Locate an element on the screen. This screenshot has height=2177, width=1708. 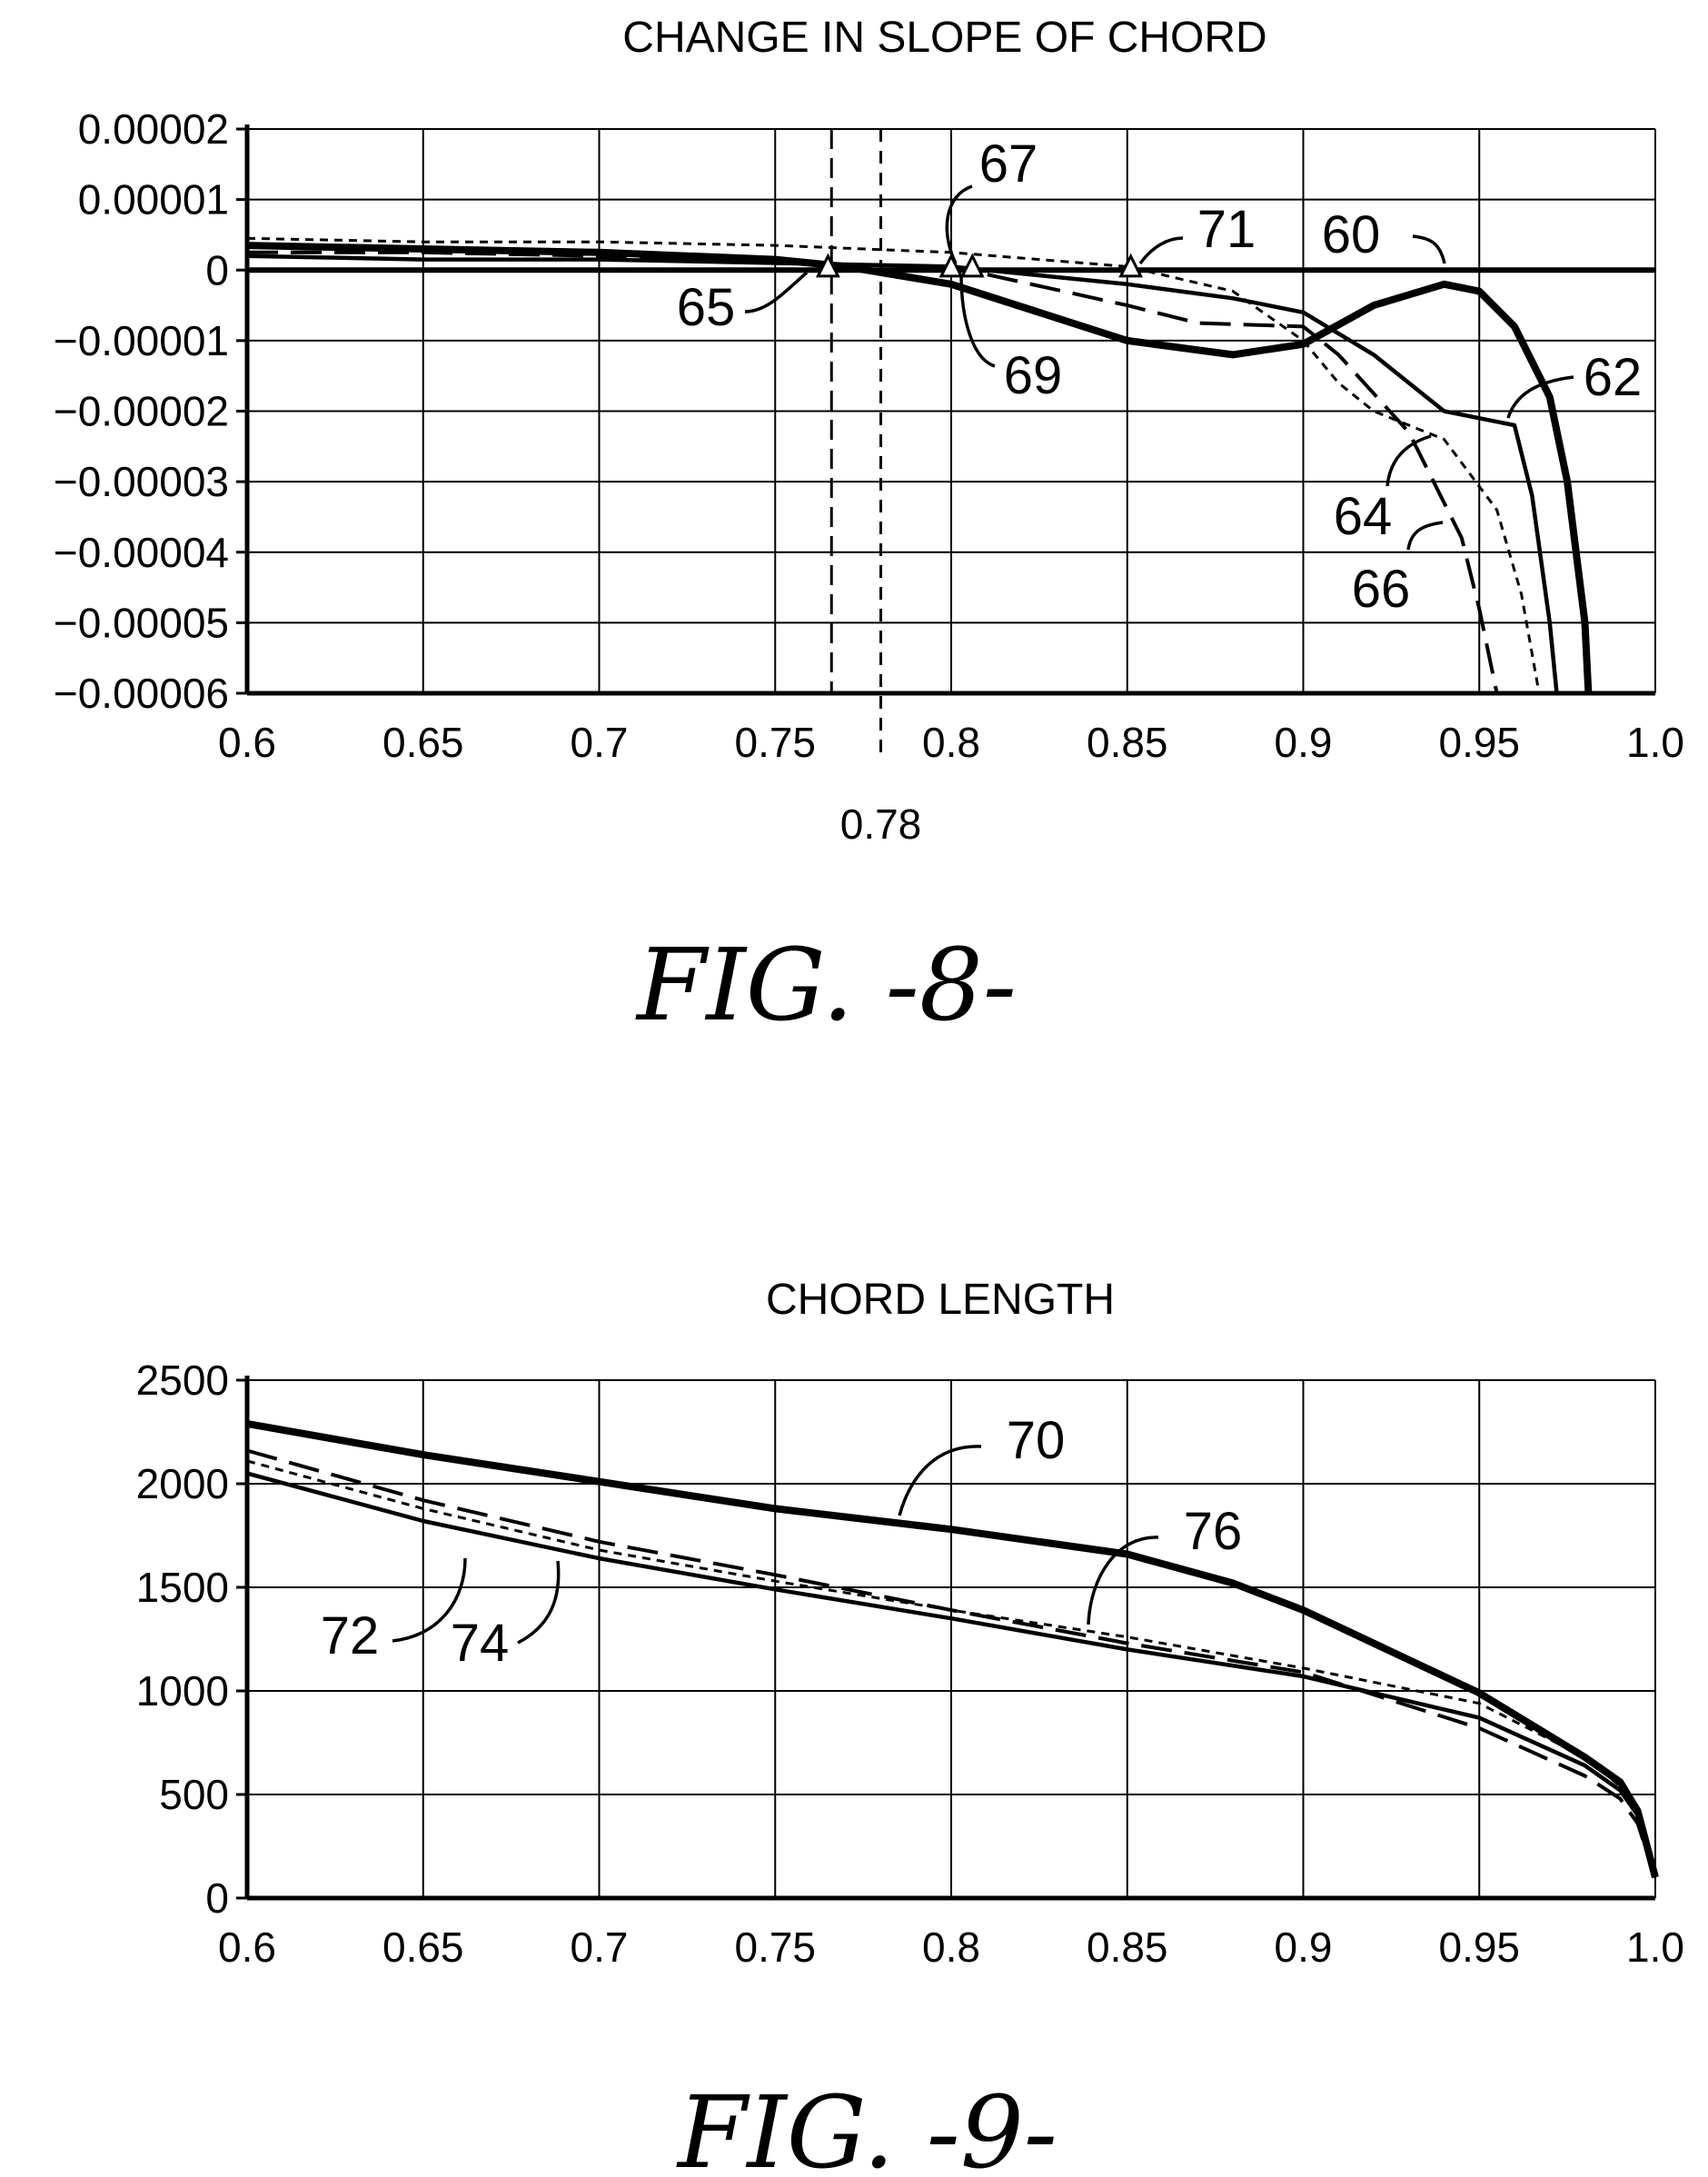
fig8-x-tick-label: 0.95 is located at coordinates (1479, 742).